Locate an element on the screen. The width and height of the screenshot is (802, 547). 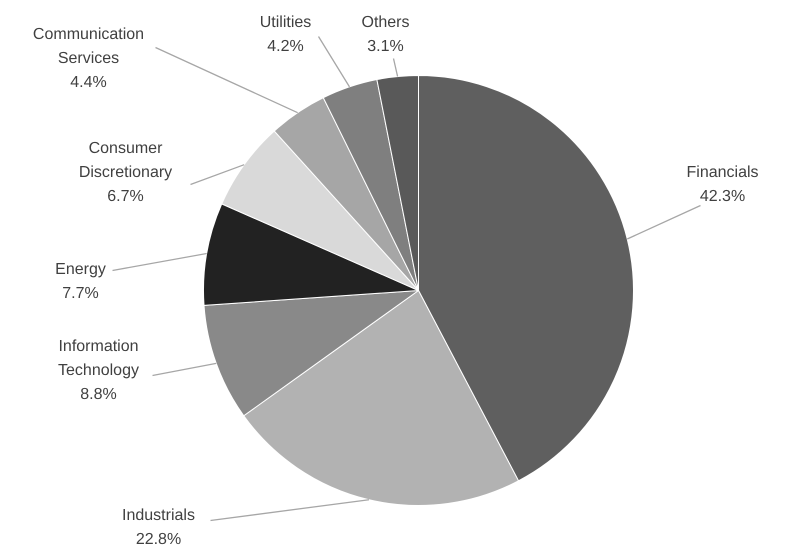
data-label: 4.4% is located at coordinates (88, 82).